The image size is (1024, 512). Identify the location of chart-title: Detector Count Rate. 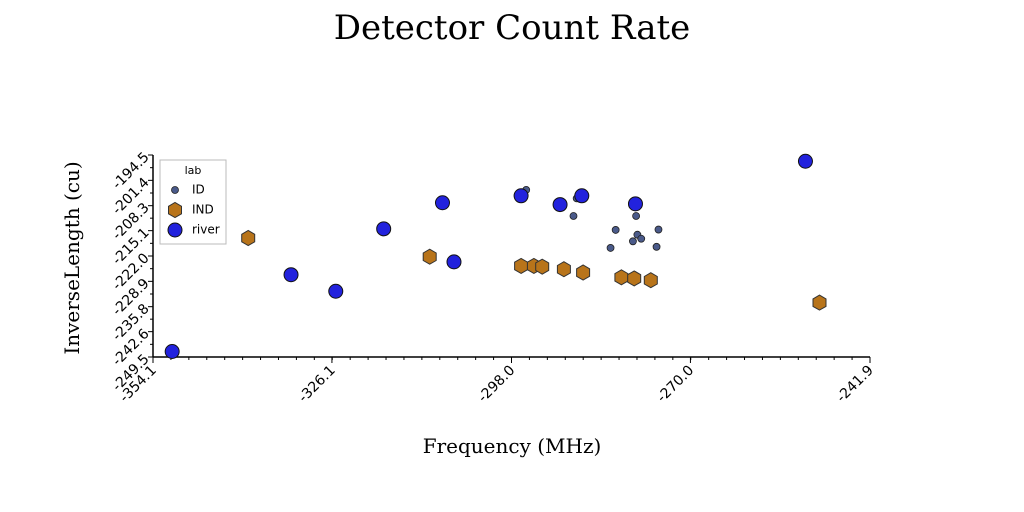
(512, 28).